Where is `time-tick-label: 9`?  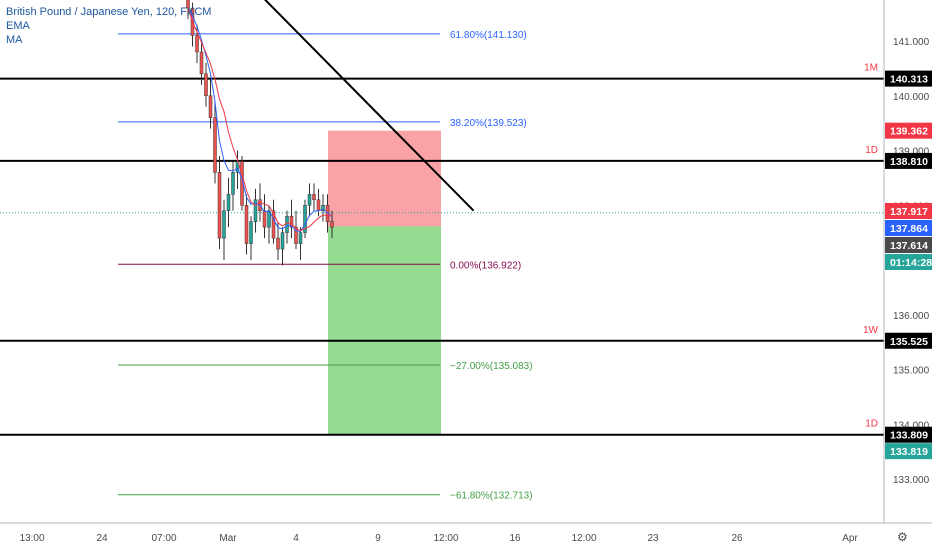
time-tick-label: 9 is located at coordinates (378, 538).